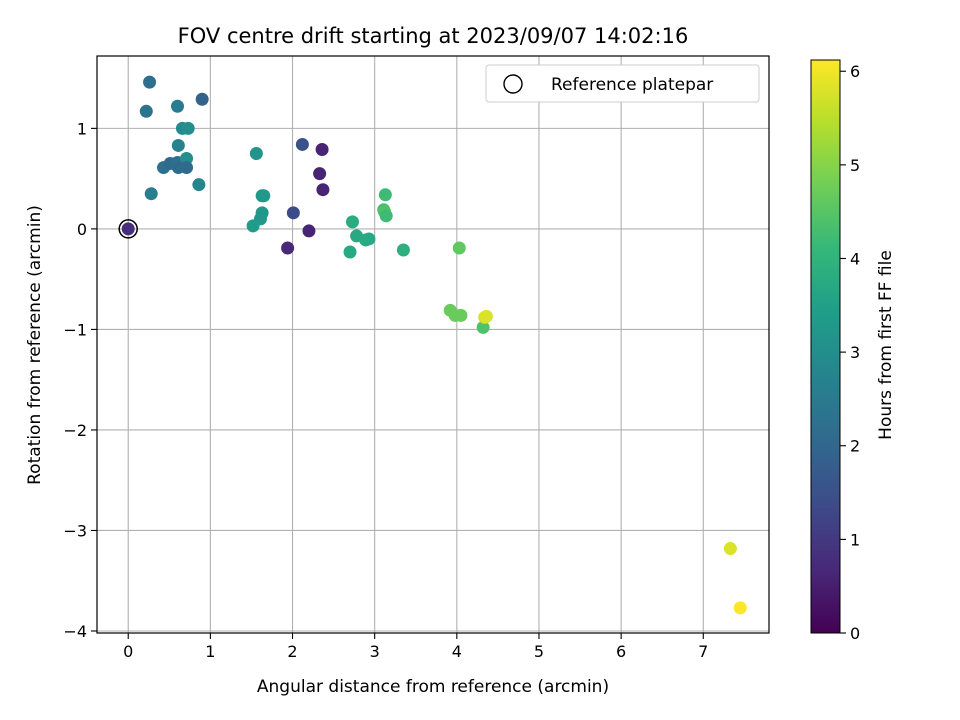 This screenshot has height=720, width=960. Describe the element at coordinates (513, 84) in the screenshot. I see `legend-marker` at that location.